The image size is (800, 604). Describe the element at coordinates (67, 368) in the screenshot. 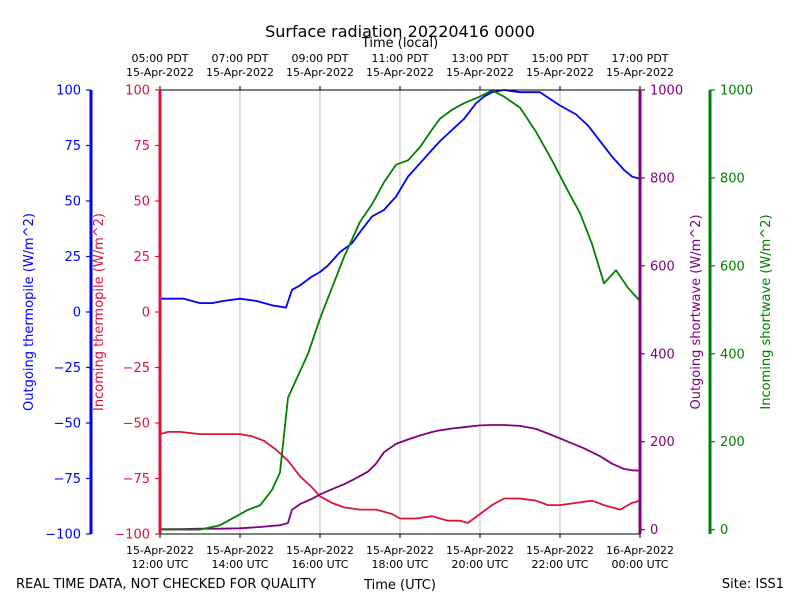

I see `outgoing-thermopile-tick-label: −25` at that location.